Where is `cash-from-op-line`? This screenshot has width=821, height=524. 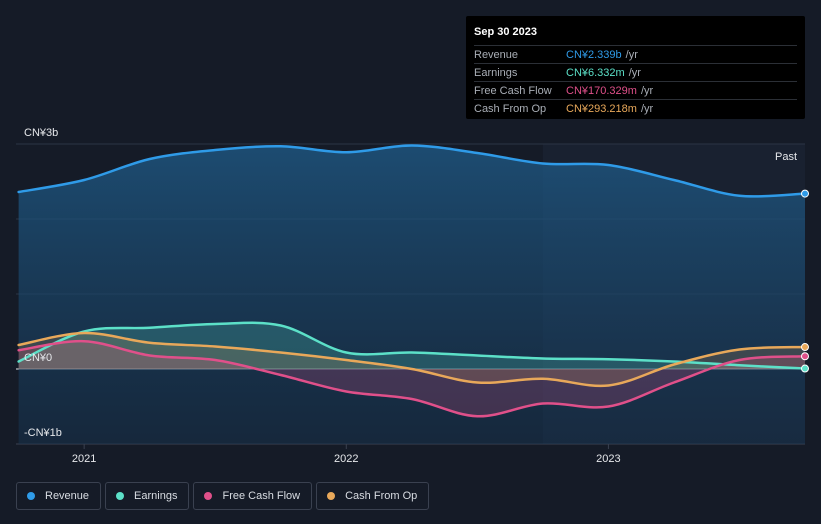
cash-from-op-line is located at coordinates (412, 359).